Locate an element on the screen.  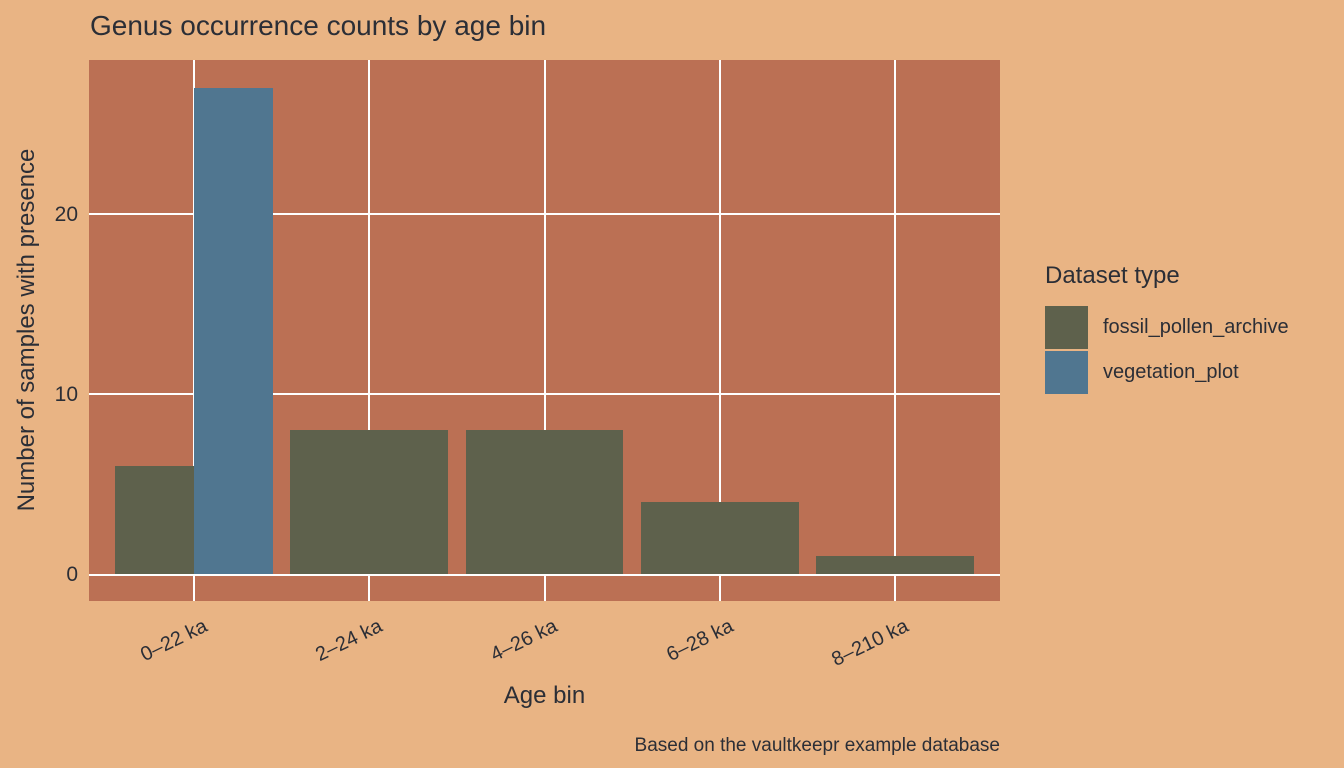
y-tick-label-0: 0 is located at coordinates (72, 574).